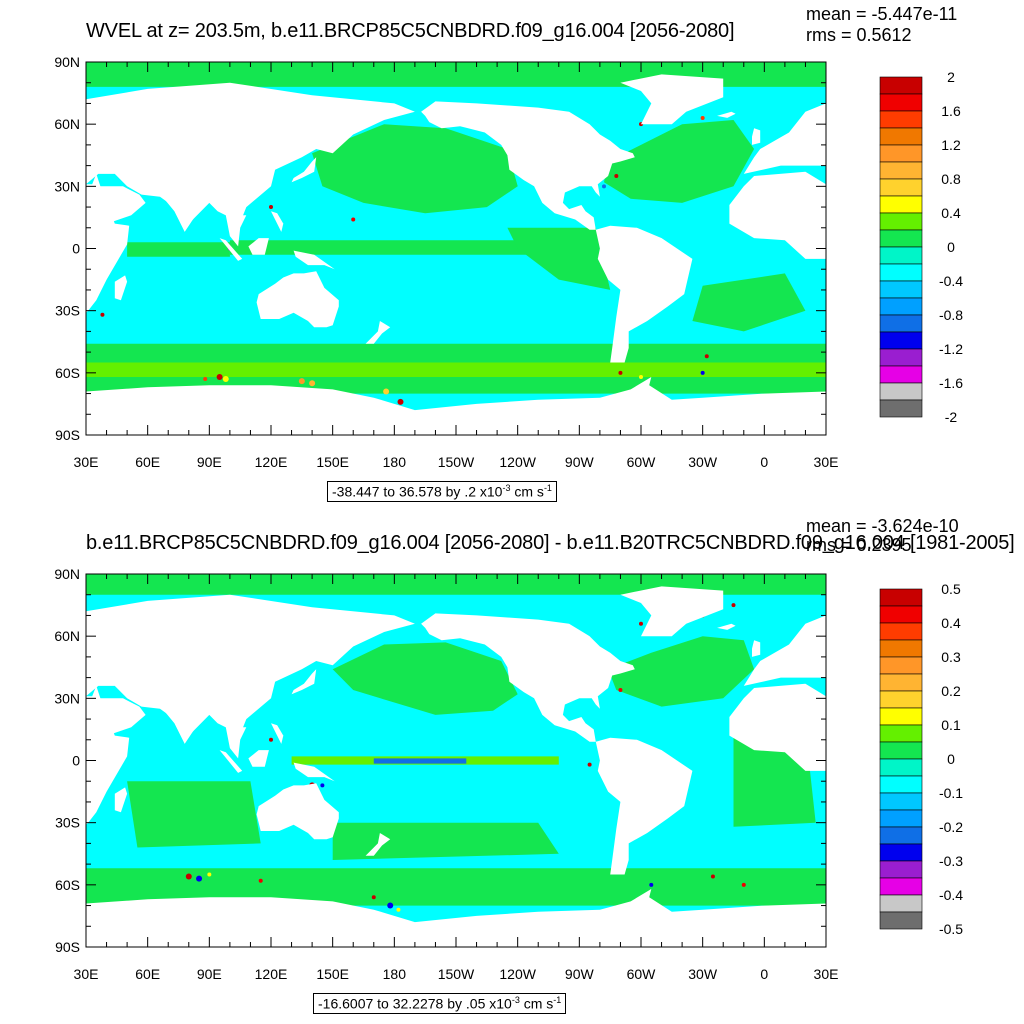 This screenshot has height=1024, width=1024. What do you see at coordinates (420, 761) in the screenshot?
I see `field-cold-eq` at bounding box center [420, 761].